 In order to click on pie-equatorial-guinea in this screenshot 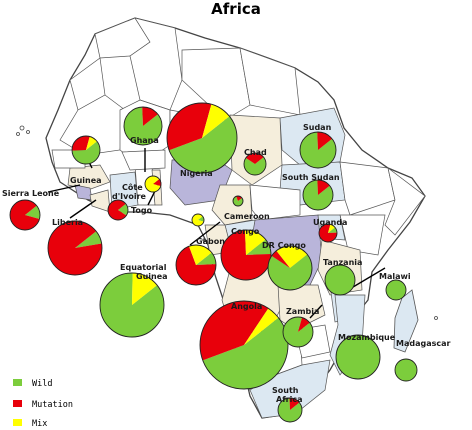, I will do `click(198, 220)`.